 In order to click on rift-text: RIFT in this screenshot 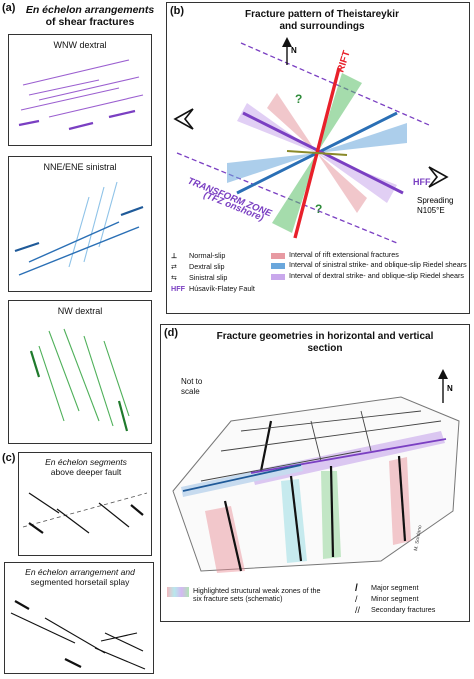, I will do `click(343, 61)`.